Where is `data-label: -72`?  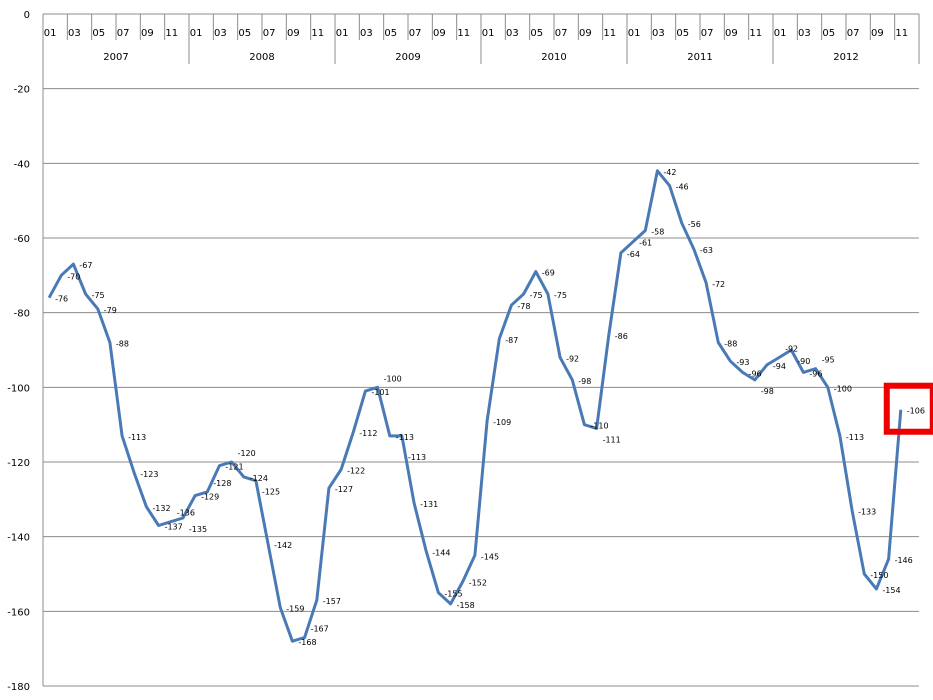
data-label: -72 is located at coordinates (718, 284).